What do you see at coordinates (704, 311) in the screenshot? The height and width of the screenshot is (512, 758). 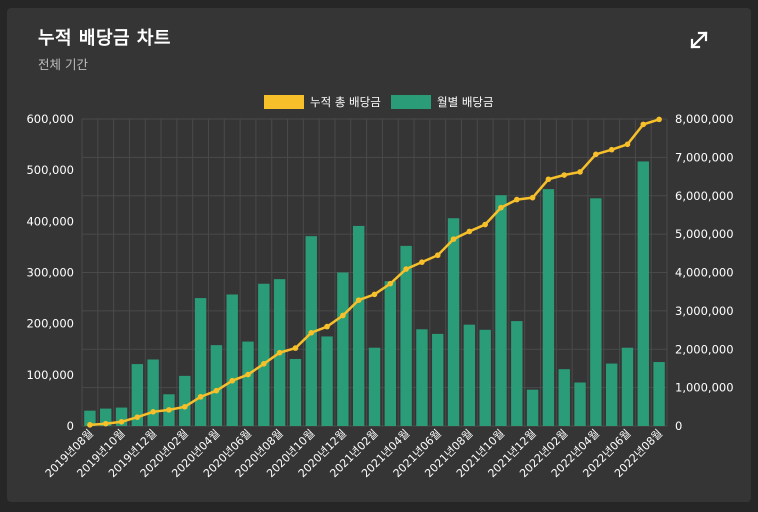 I see `right-tick-label: 3,000,000` at bounding box center [704, 311].